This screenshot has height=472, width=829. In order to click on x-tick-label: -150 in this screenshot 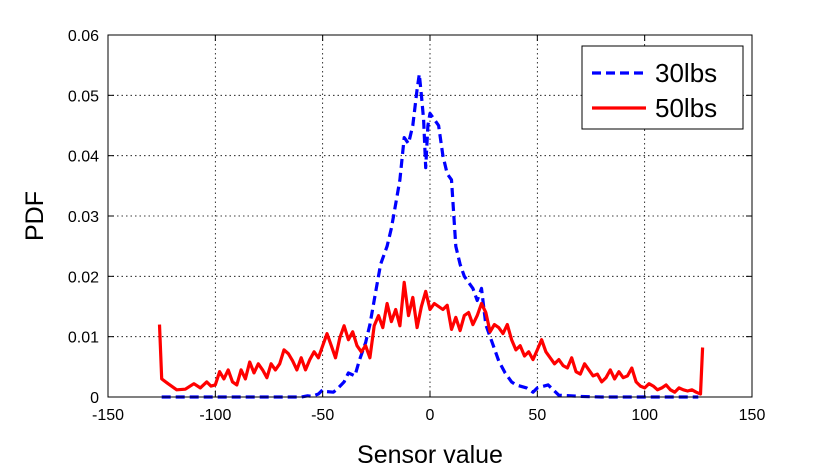, I will do `click(108, 415)`.